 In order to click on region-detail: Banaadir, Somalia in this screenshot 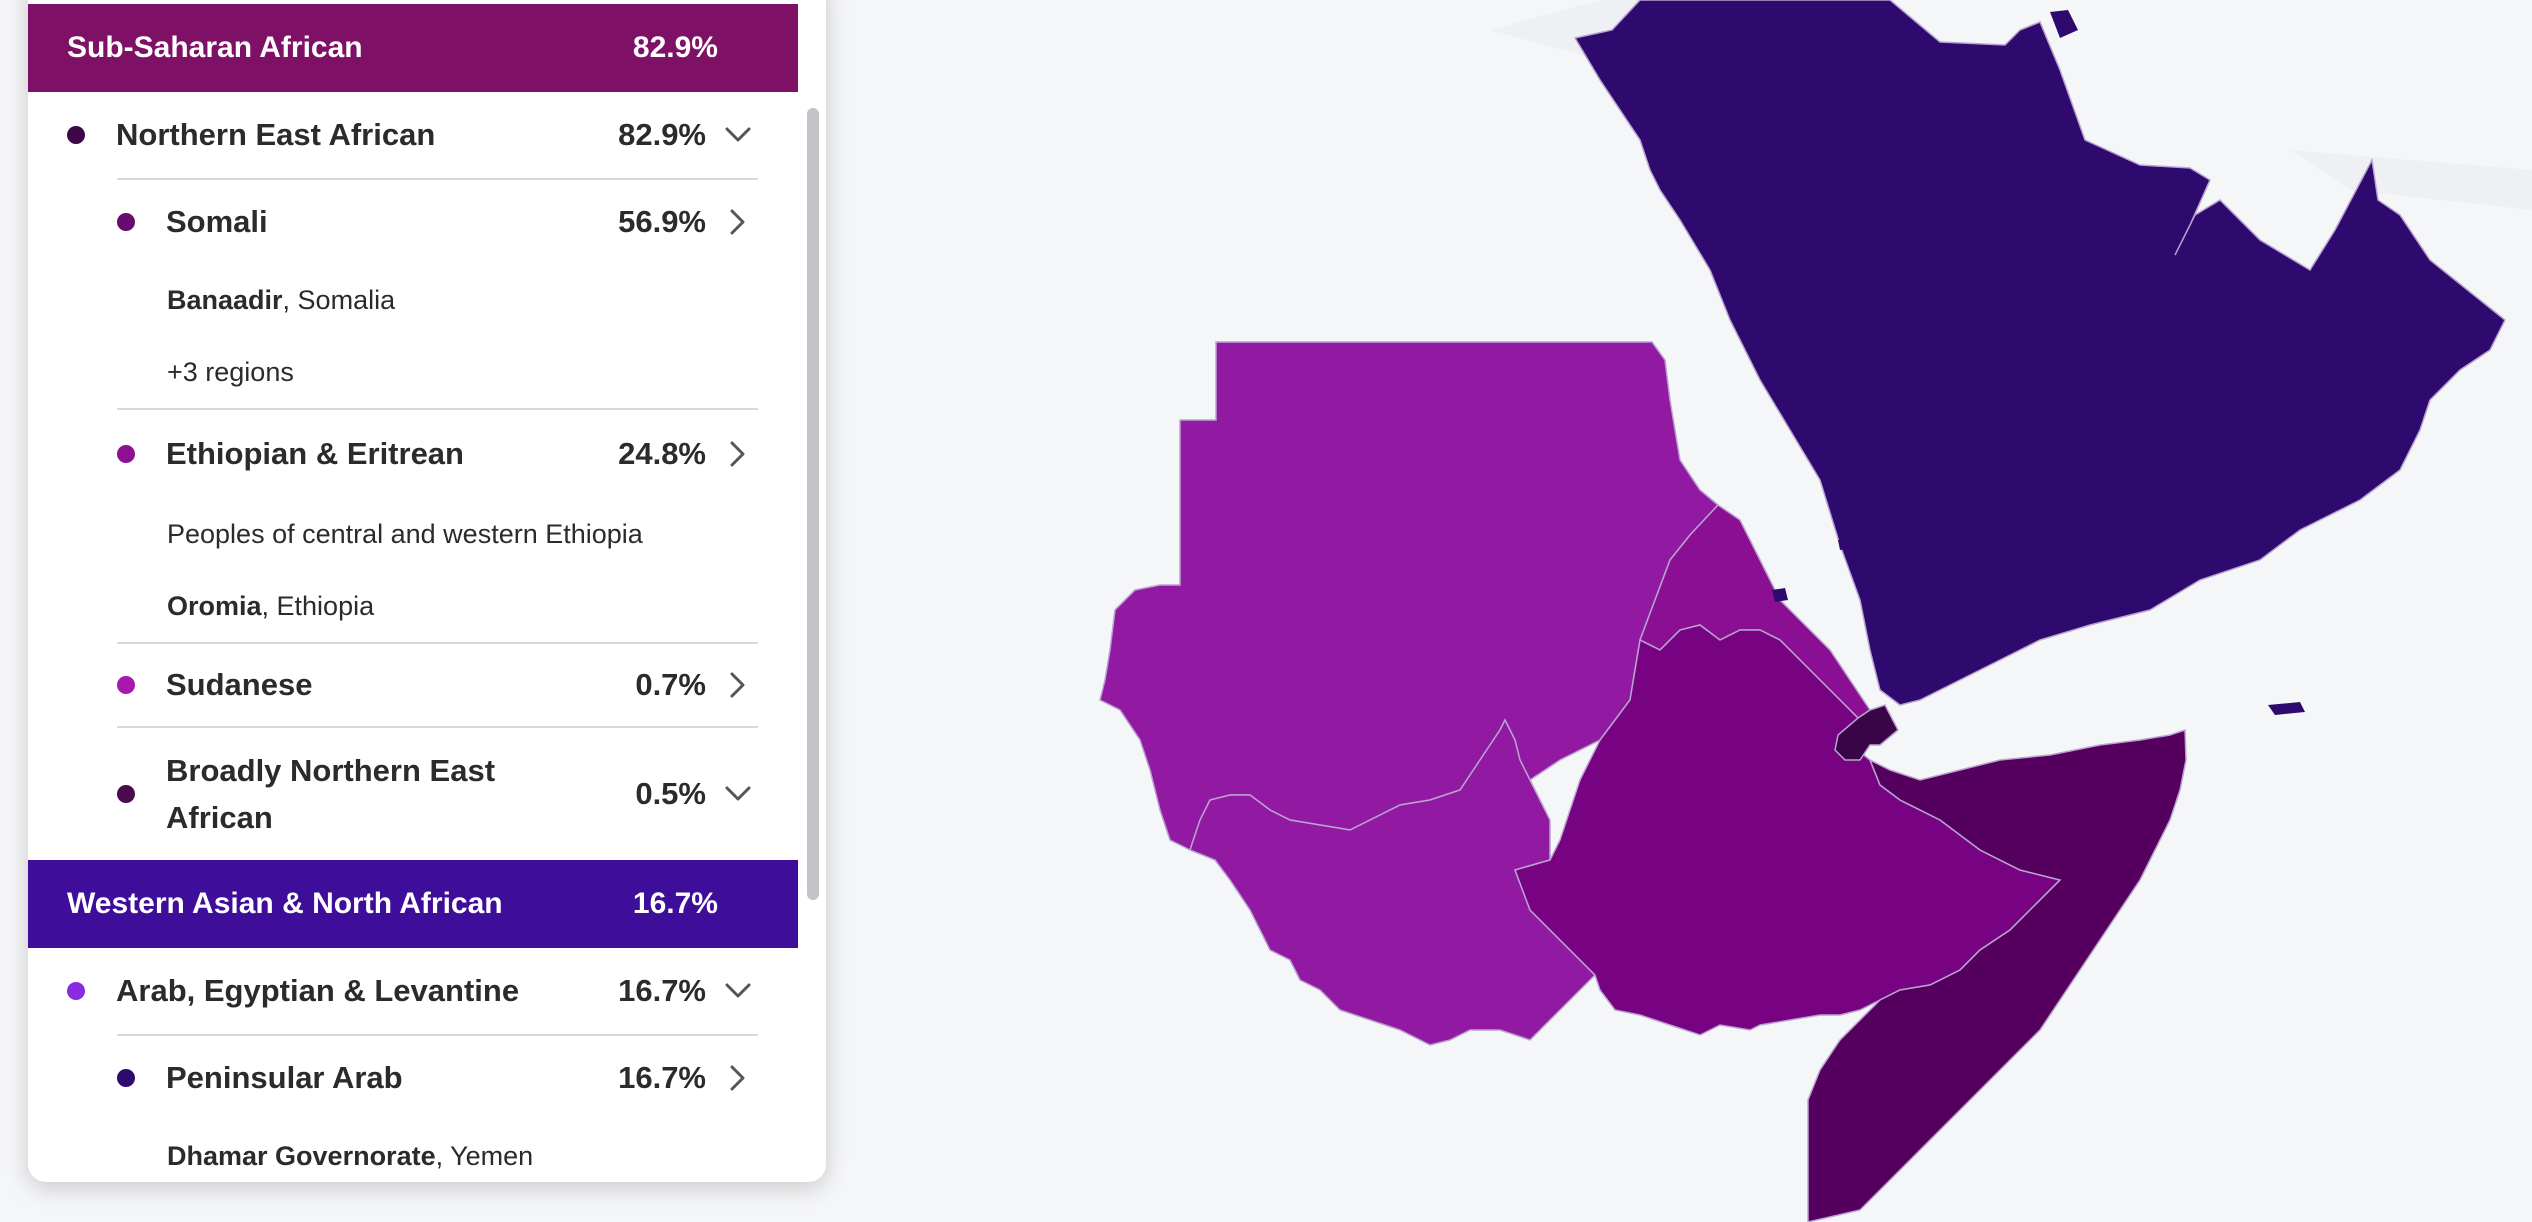, I will do `click(413, 300)`.